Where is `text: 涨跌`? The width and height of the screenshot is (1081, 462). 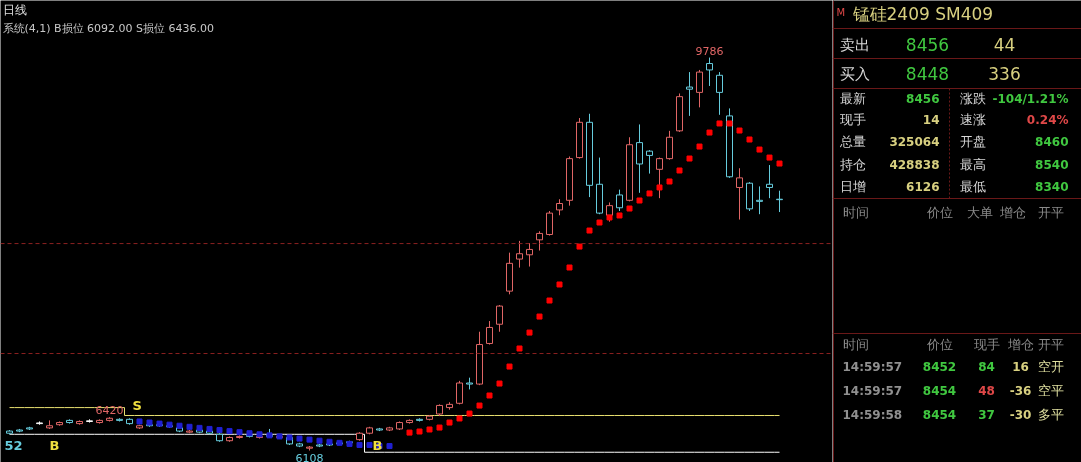 text: 涨跌 is located at coordinates (972, 98).